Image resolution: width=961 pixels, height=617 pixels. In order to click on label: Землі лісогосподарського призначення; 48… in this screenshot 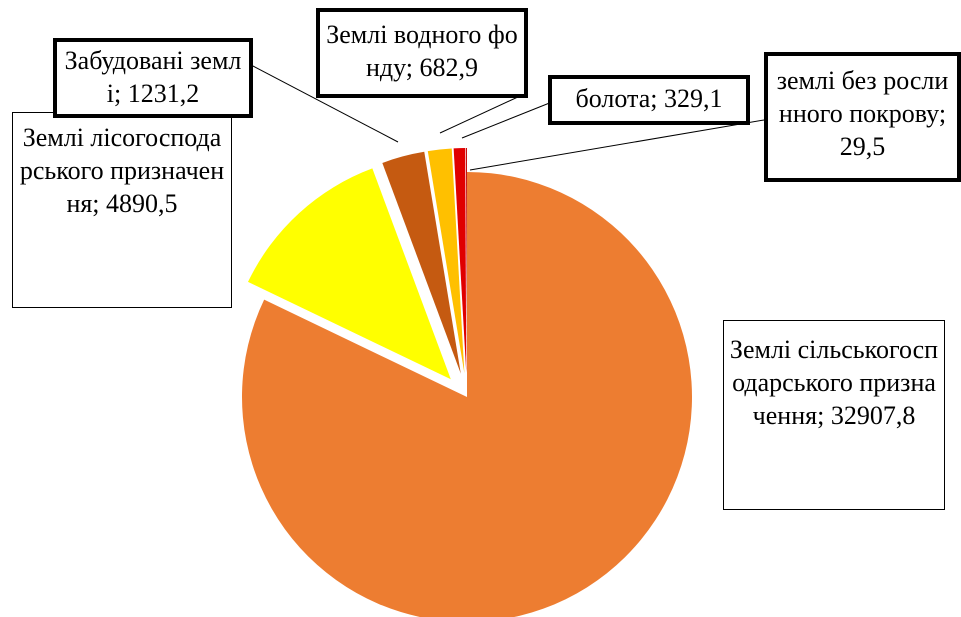, I will do `click(122, 210)`.